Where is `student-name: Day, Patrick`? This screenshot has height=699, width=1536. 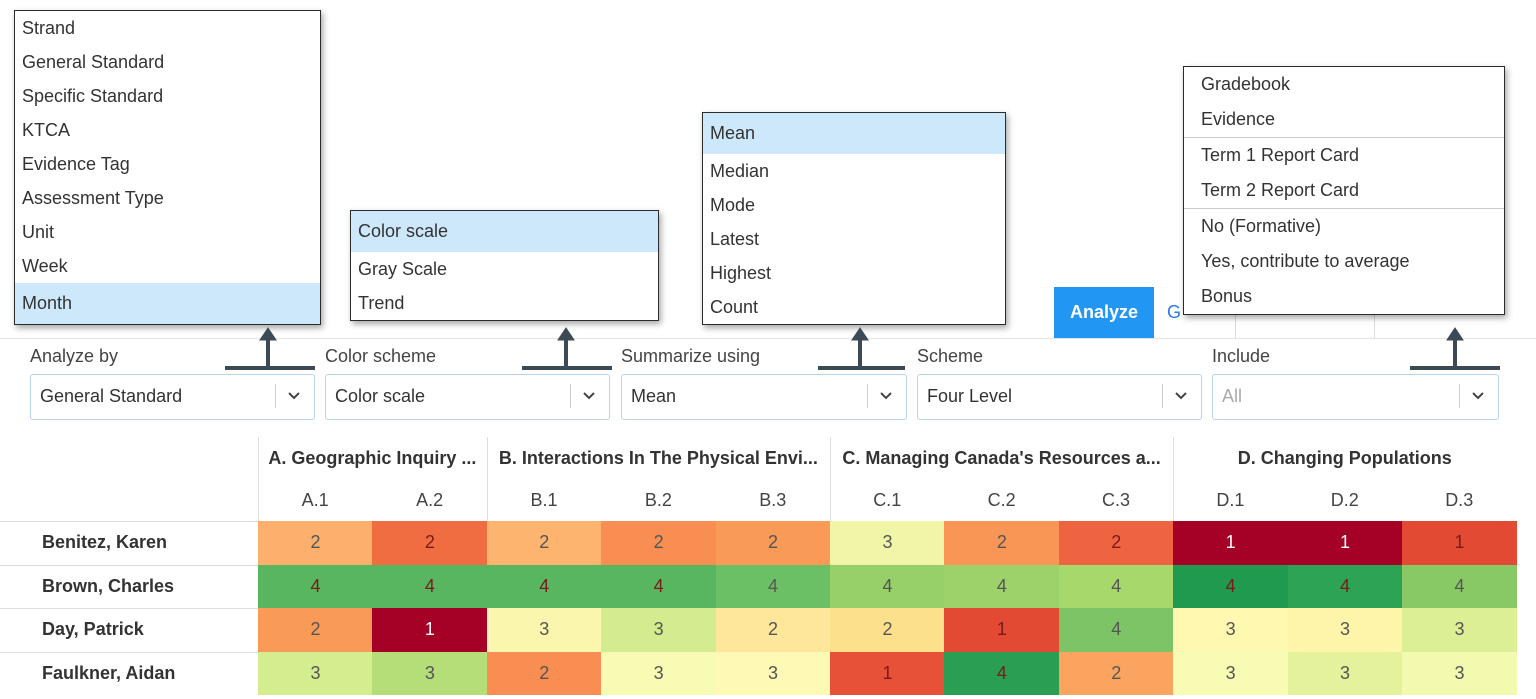
student-name: Day, Patrick is located at coordinates (93, 629).